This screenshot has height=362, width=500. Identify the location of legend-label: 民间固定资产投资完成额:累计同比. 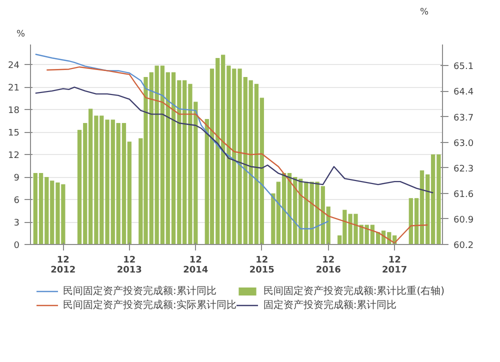
(139, 291).